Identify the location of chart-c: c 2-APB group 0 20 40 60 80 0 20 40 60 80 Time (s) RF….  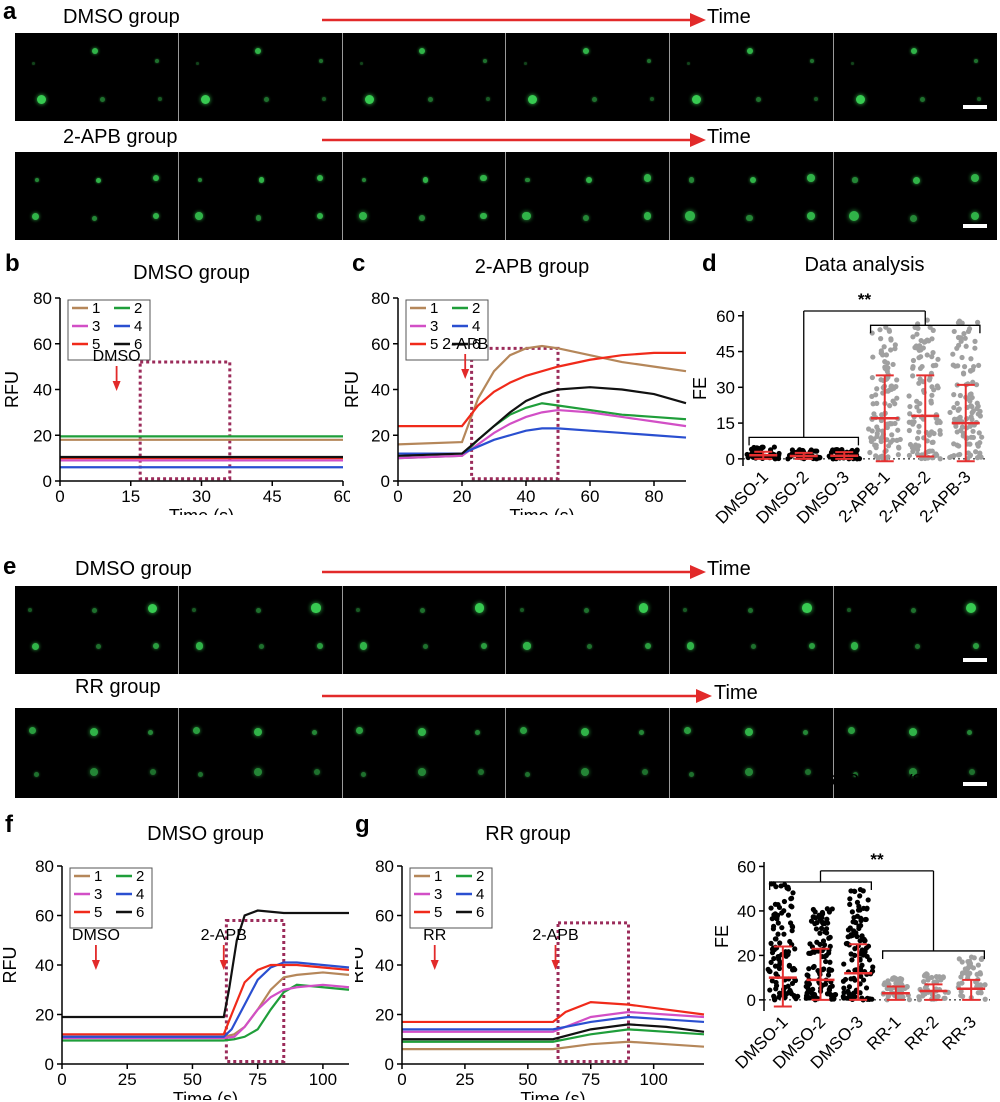
(514, 382).